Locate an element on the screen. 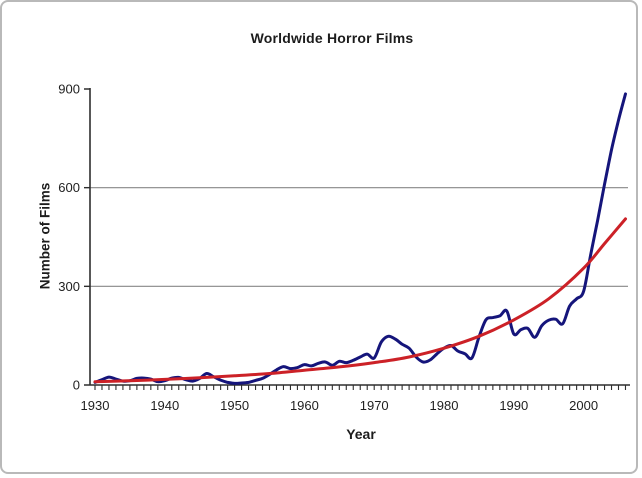  chart-title: Worldwide Horror Films is located at coordinates (332, 38).